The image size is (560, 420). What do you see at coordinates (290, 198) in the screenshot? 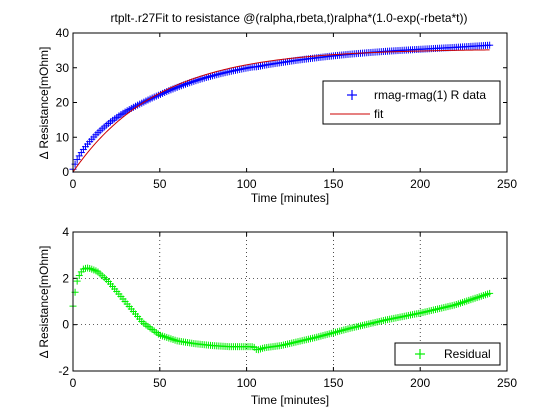
I see `top-x-axis-label: Time [minutes]` at bounding box center [290, 198].